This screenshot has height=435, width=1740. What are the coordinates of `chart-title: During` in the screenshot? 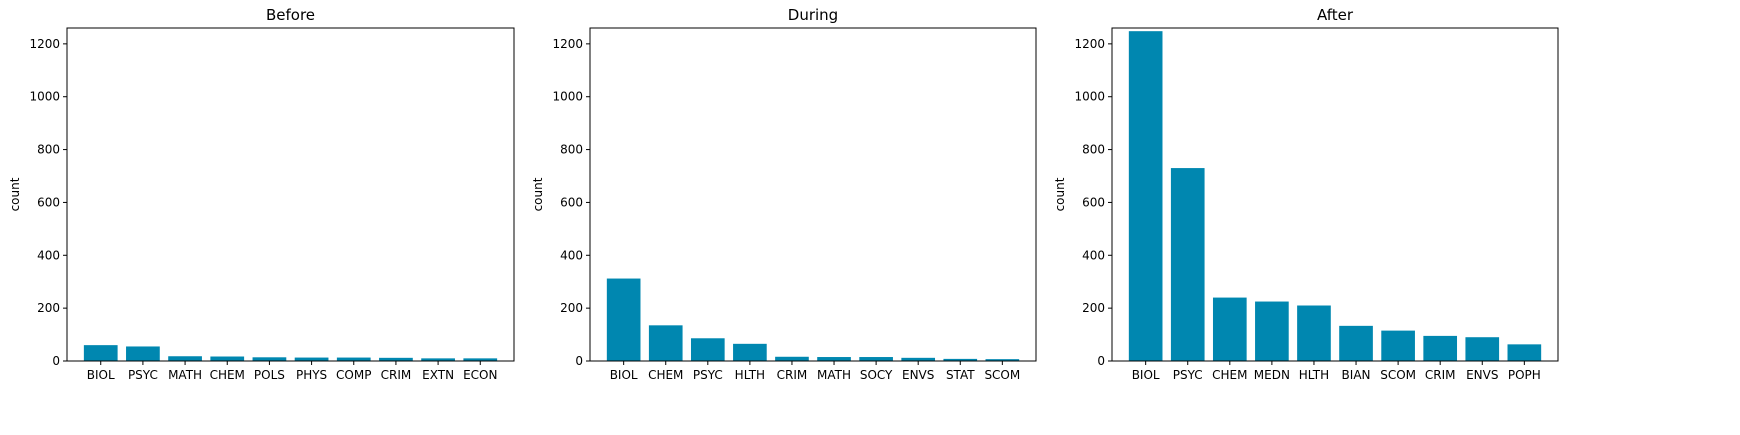 It's located at (813, 15).